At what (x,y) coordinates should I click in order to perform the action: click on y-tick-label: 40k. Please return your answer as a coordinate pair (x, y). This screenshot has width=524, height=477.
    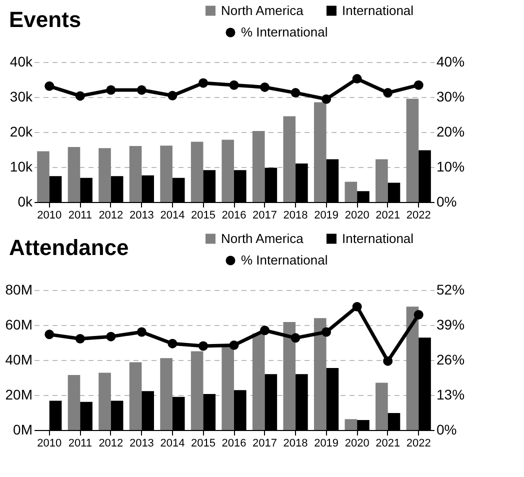
    Looking at the image, I should click on (22, 62).